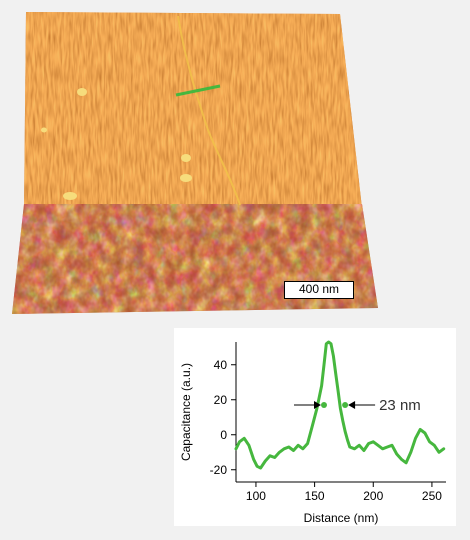  What do you see at coordinates (341, 518) in the screenshot?
I see `x-axis-label: Distance (nm)` at bounding box center [341, 518].